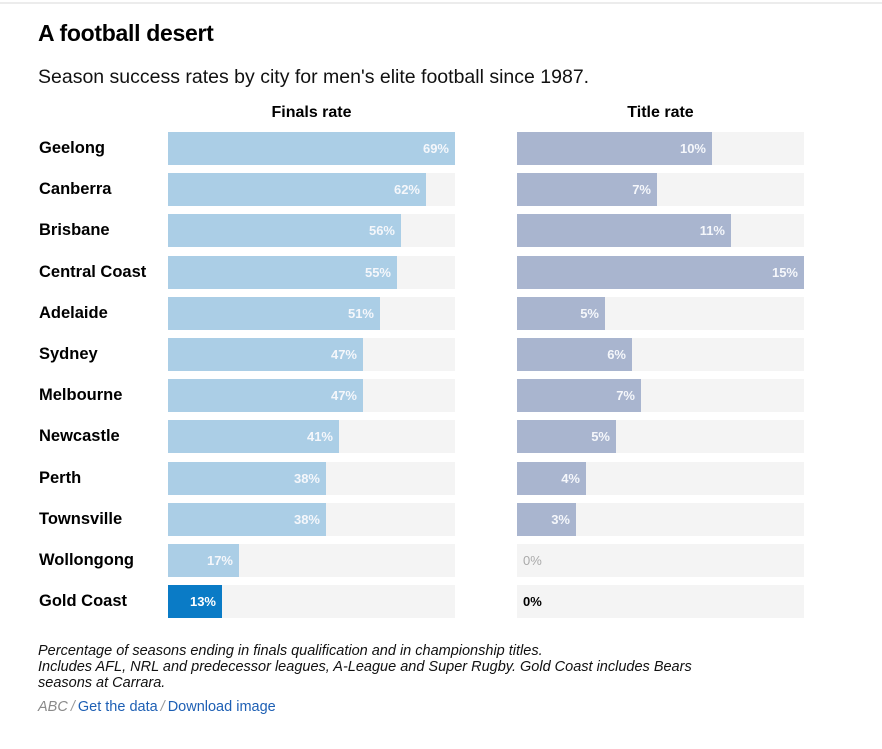  Describe the element at coordinates (692, 148) in the screenshot. I see `title-value-label: 10%` at that location.